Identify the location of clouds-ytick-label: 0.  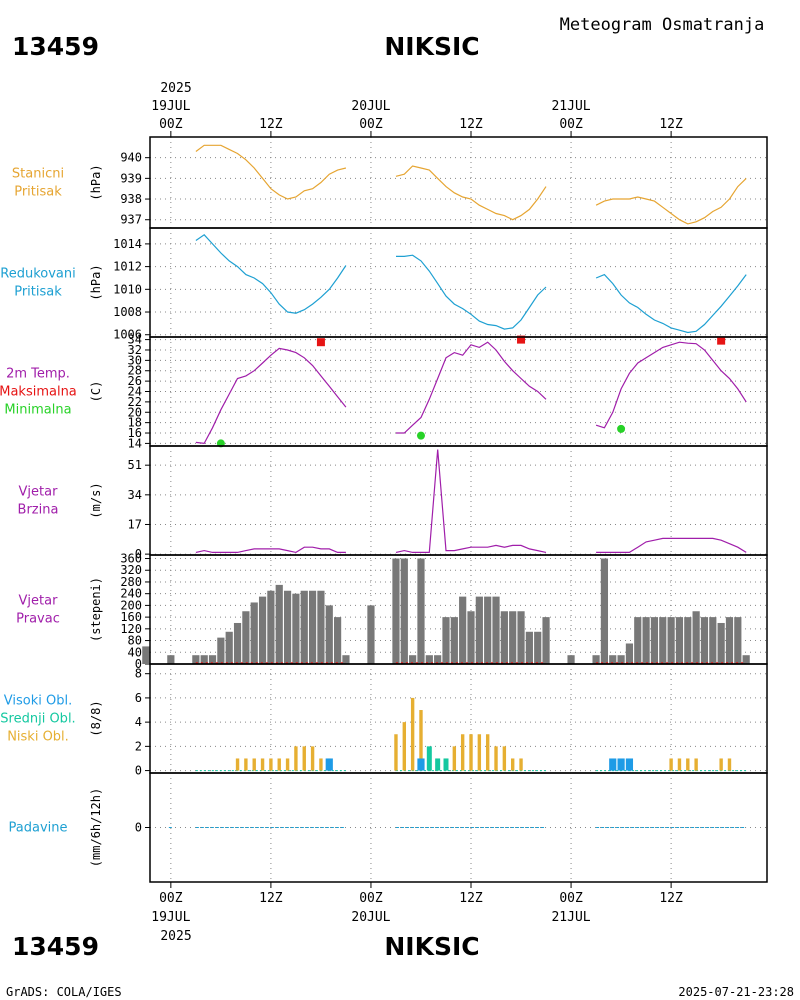
(138, 771).